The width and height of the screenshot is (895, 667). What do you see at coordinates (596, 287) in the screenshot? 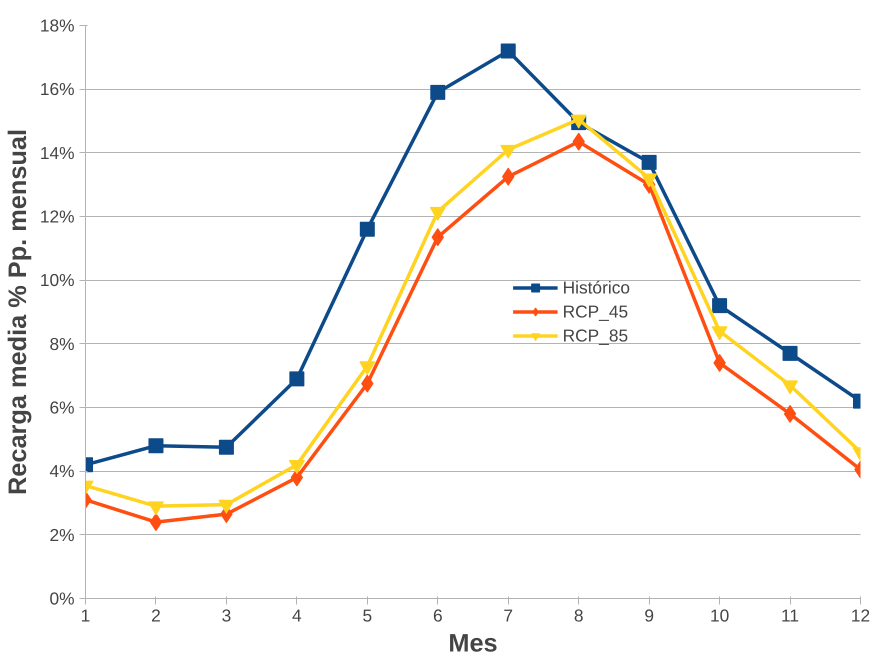
I see `legend-label: Histórico` at bounding box center [596, 287].